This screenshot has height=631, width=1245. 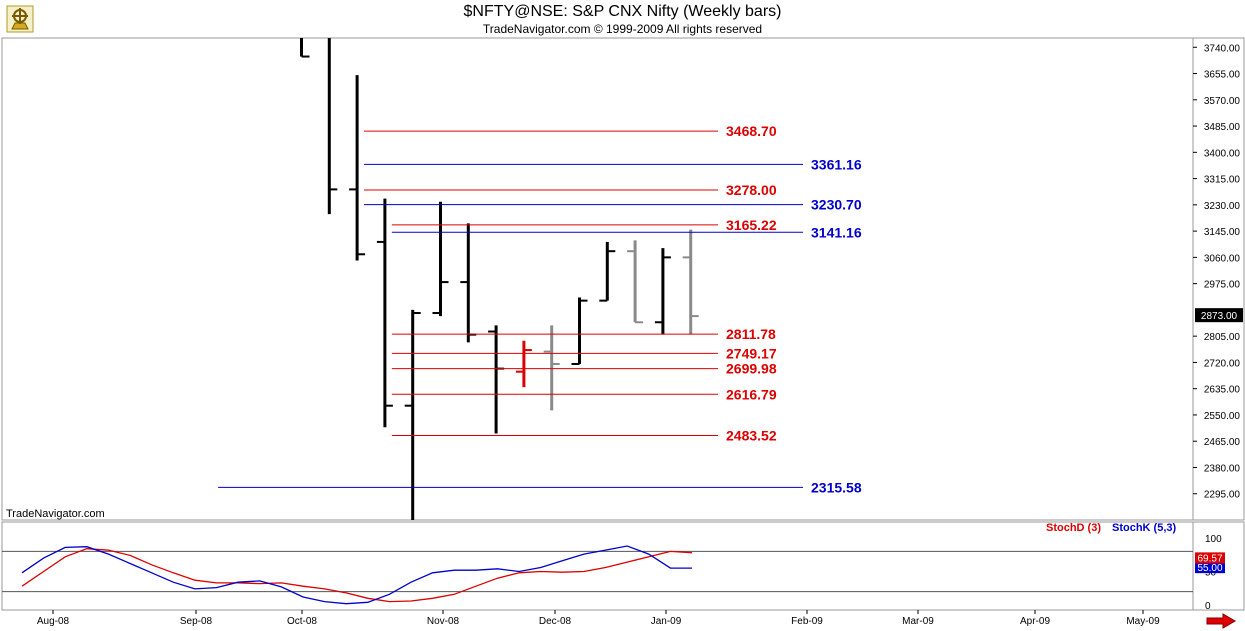 I want to click on y-tick-label: 3230.00, so click(x=1222, y=206).